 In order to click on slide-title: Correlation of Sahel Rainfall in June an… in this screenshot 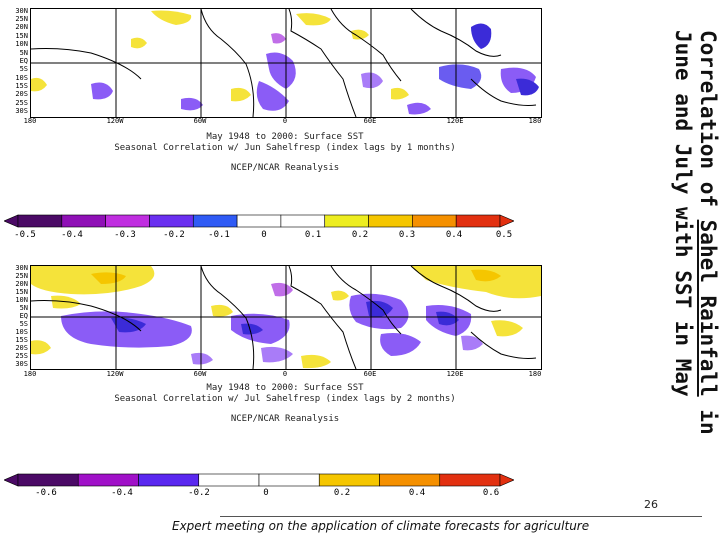, I will do `click(655, 252)`.